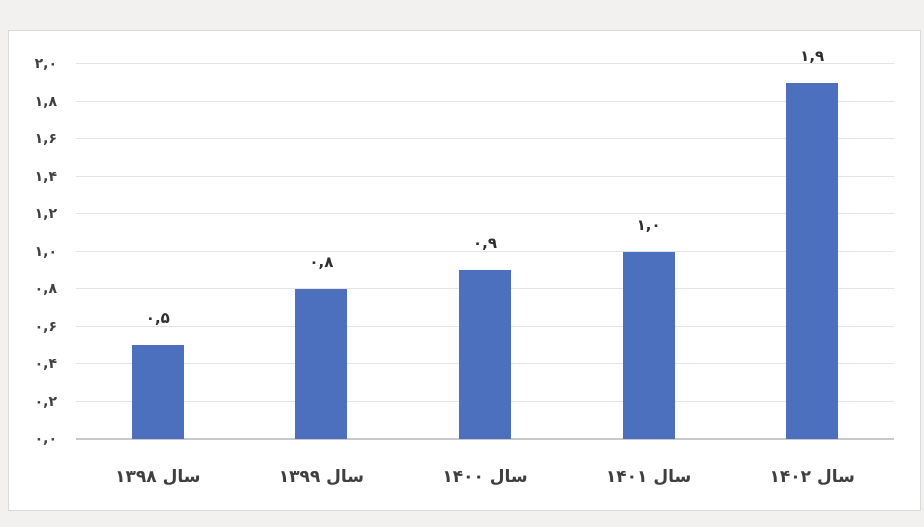  Describe the element at coordinates (812, 55) in the screenshot. I see `bar-data-label: ۱,۹` at that location.